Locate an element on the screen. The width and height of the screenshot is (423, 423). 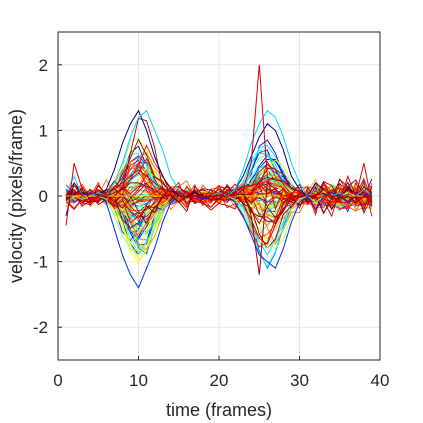
y-tick-label: -1 is located at coordinates (40, 262).